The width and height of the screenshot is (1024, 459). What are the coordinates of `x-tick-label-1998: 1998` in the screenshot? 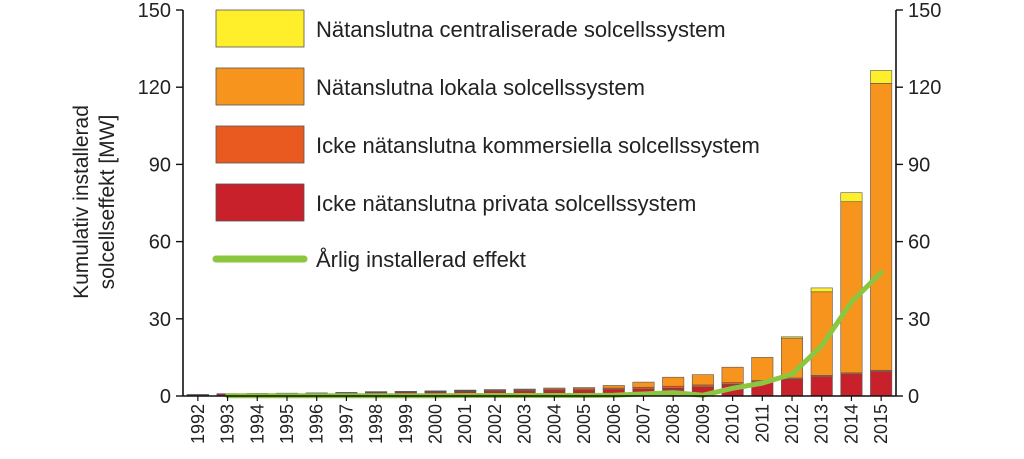 It's located at (376, 424).